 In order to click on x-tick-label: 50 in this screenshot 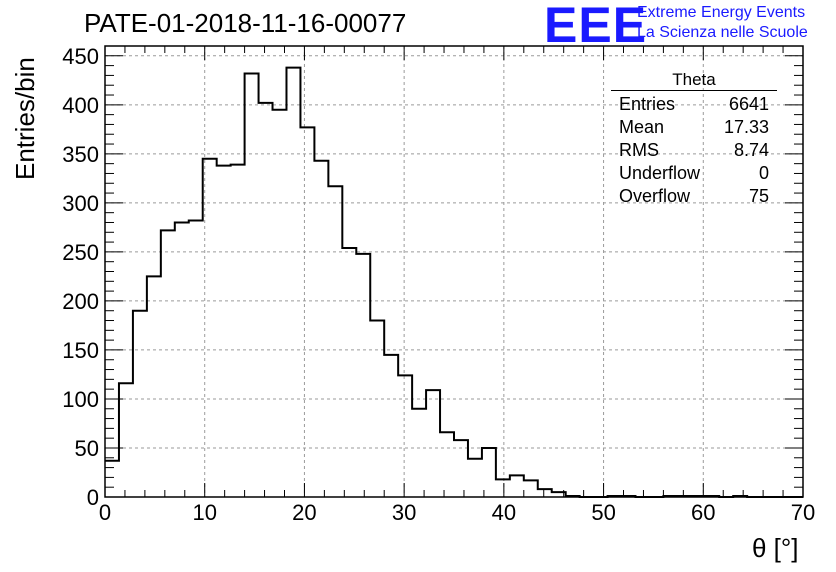, I will do `click(603, 512)`.